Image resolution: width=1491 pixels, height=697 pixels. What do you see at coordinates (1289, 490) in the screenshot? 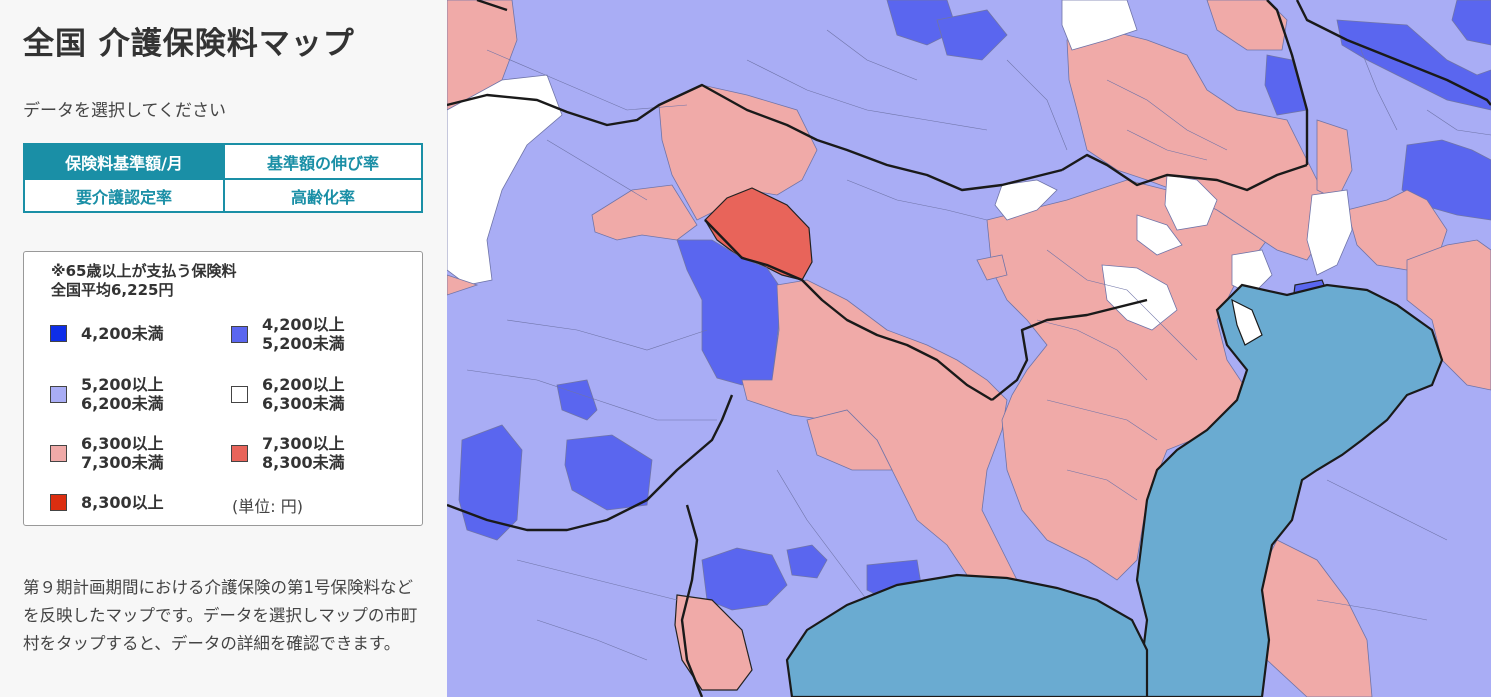
I see `tokyo-bay` at bounding box center [1289, 490].